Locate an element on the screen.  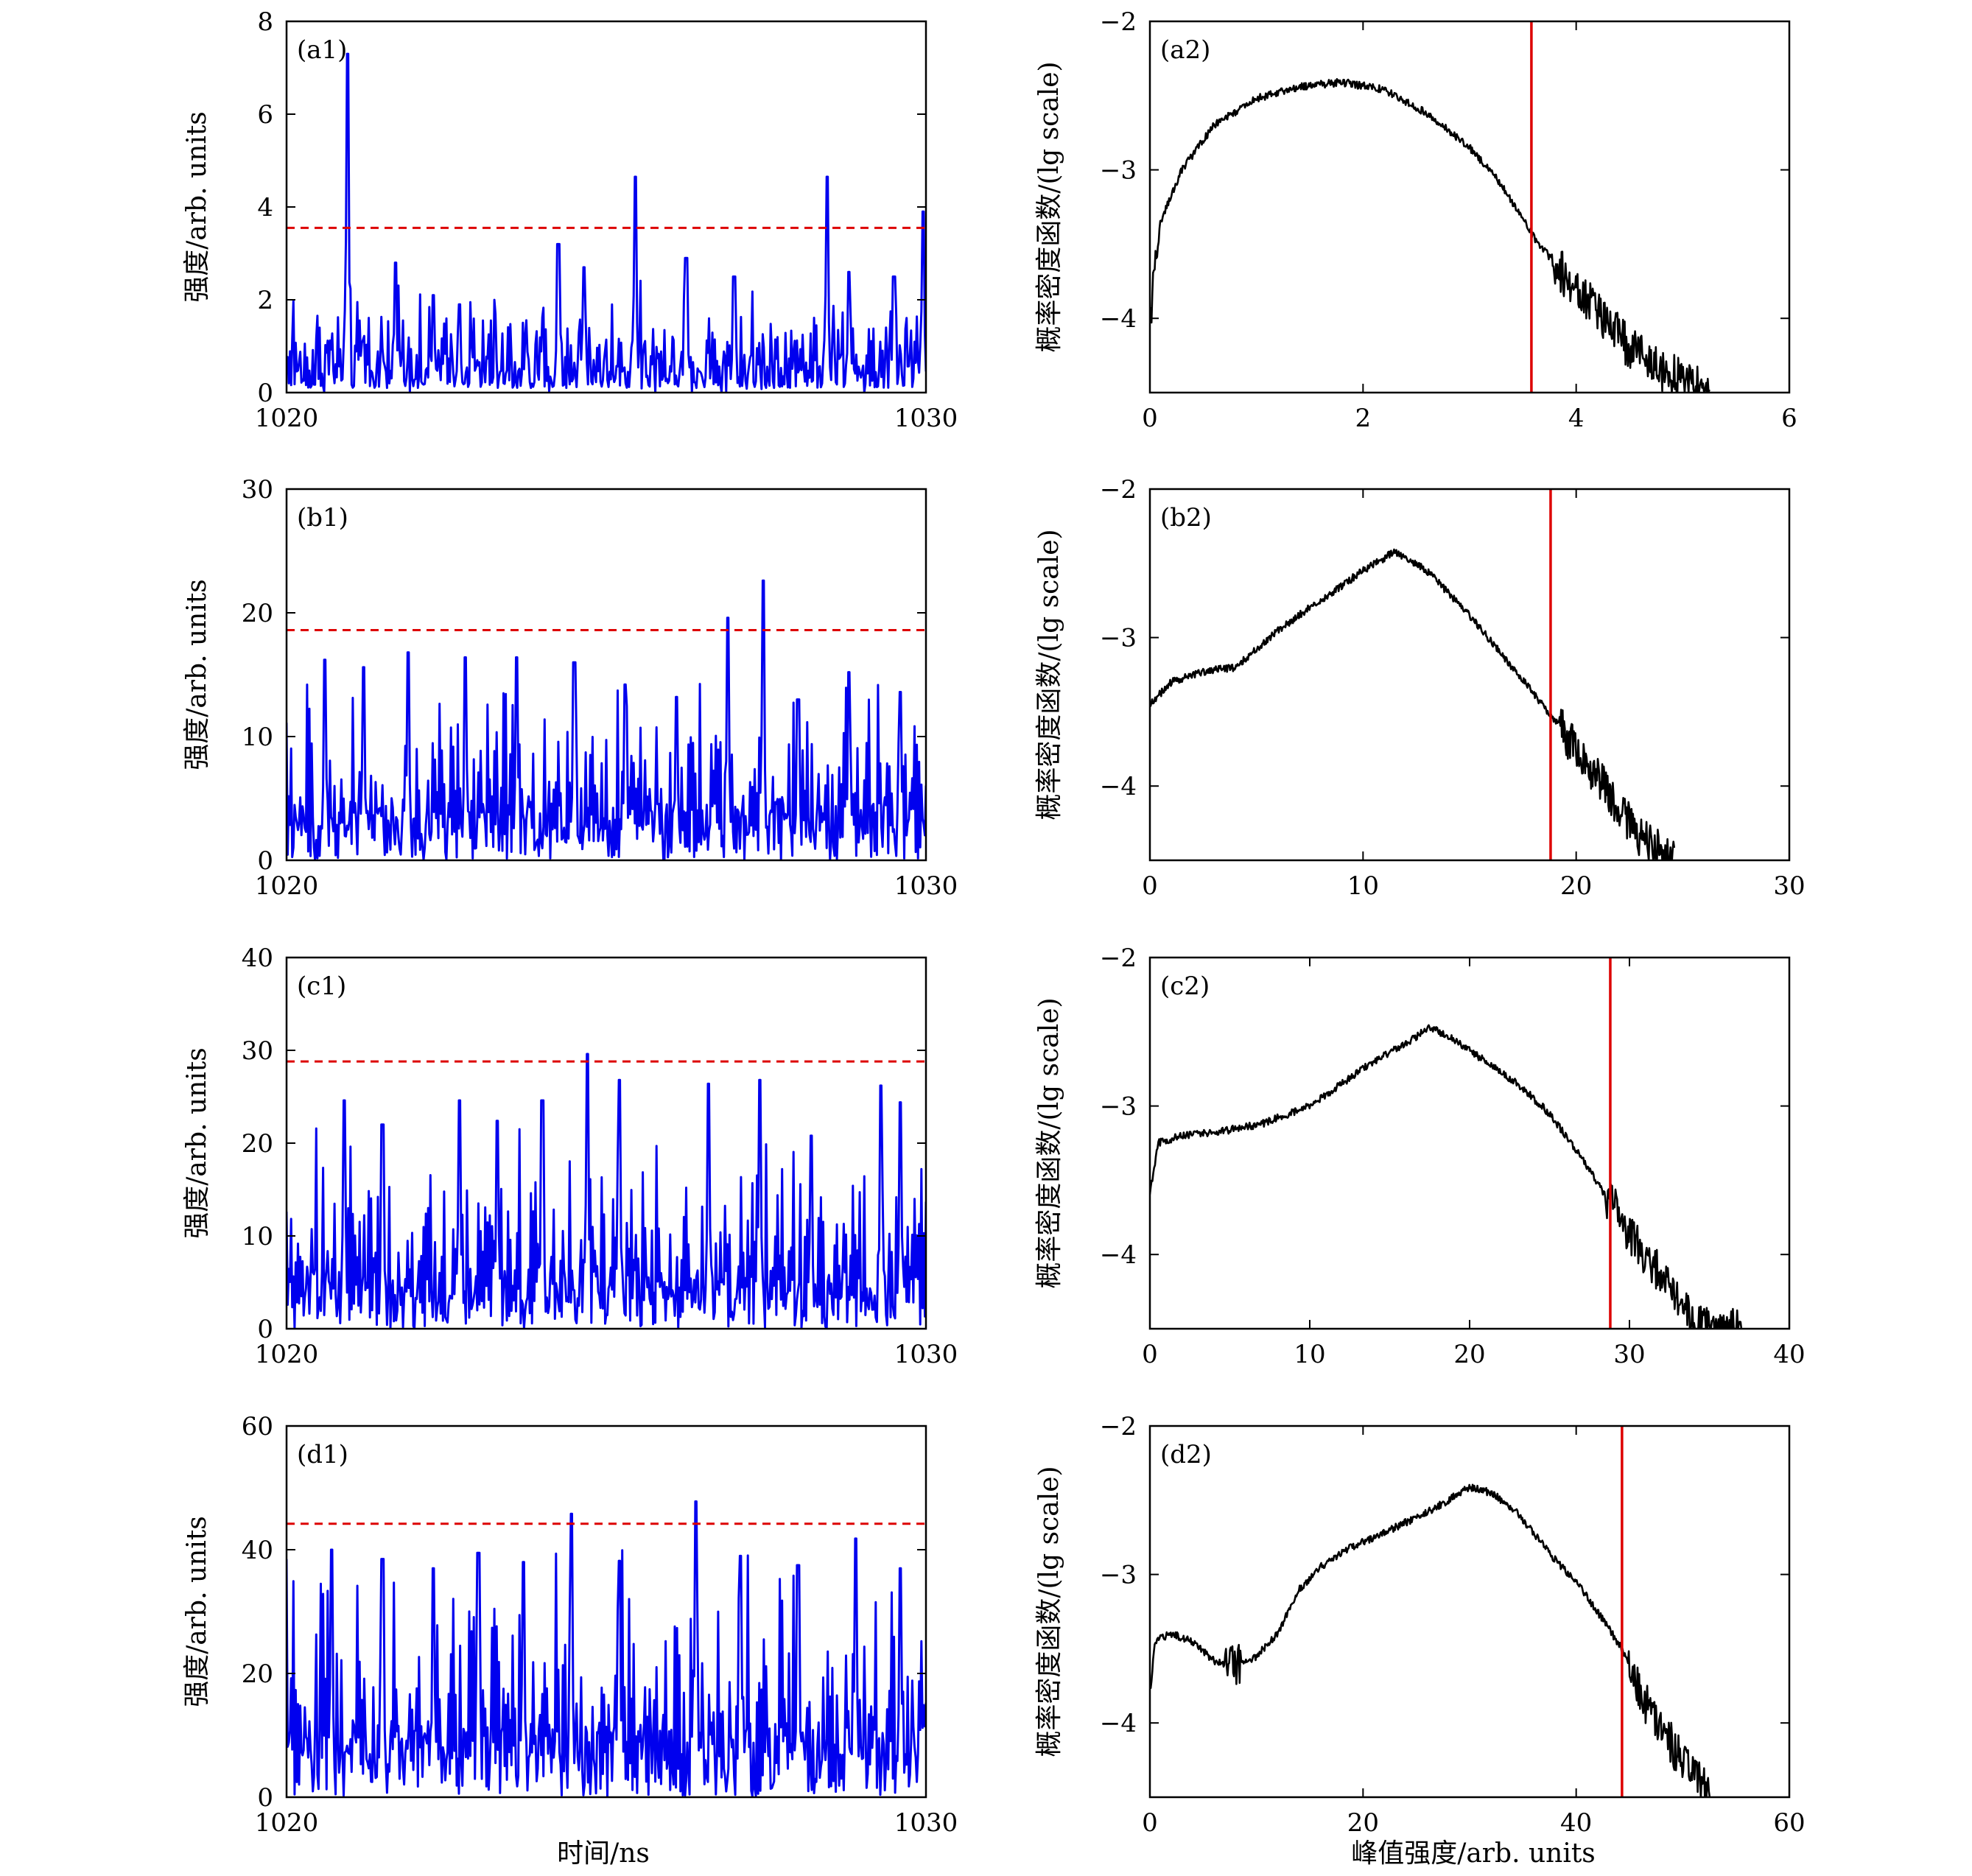
y-tick-label-a1: 4 is located at coordinates (265, 208).